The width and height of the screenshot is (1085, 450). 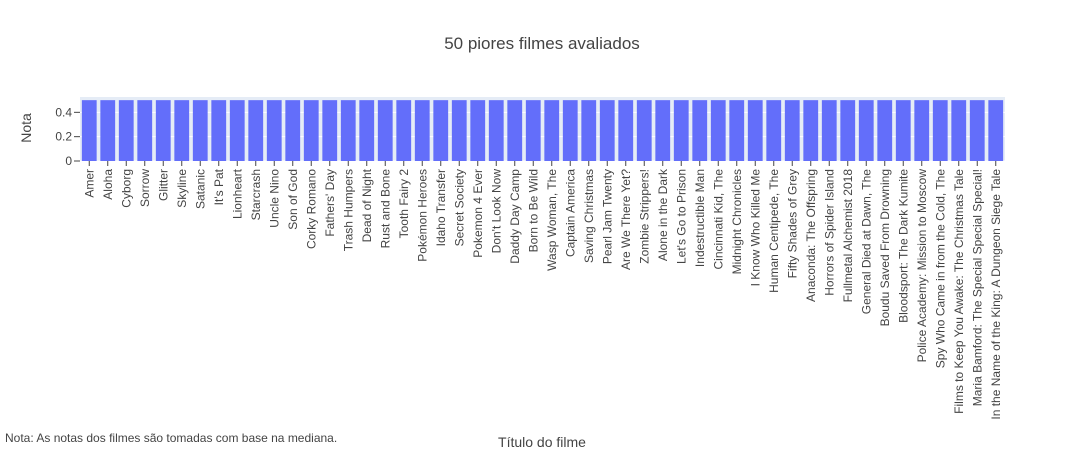 I want to click on y-tick-label: 0.2, so click(x=63, y=137).